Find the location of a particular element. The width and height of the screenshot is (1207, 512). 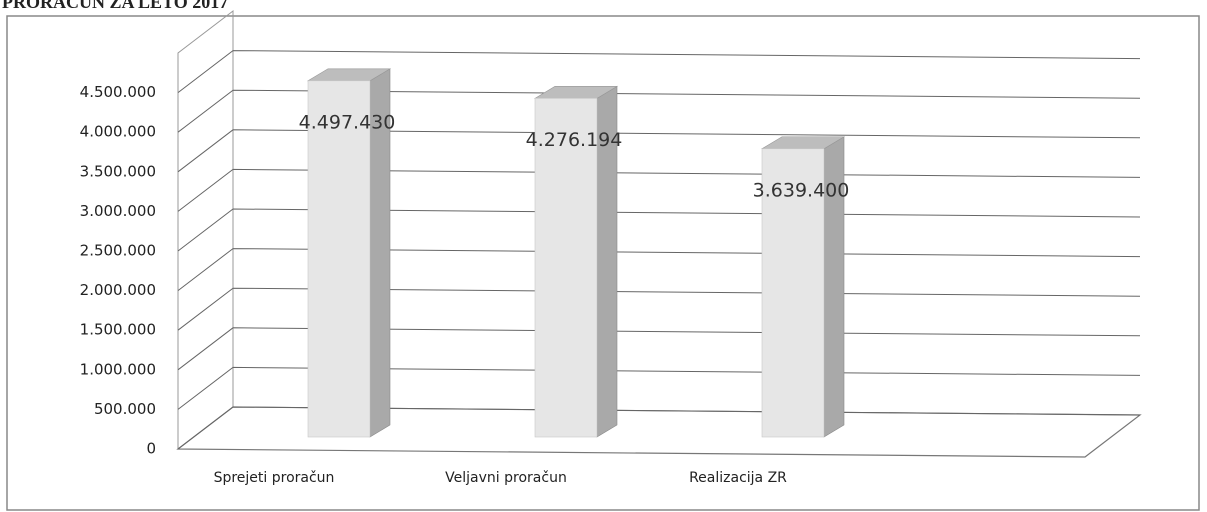

y-tick-label: 1.500.000 is located at coordinates (118, 330).